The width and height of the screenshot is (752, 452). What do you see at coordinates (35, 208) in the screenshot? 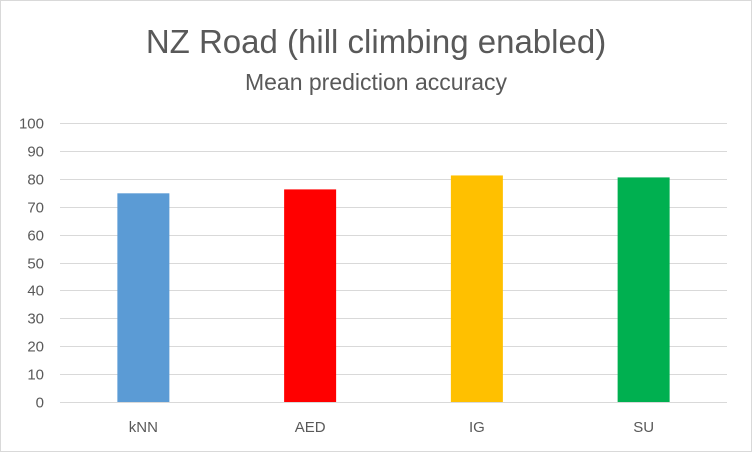
I see `y-tick-label-70: 70` at bounding box center [35, 208].